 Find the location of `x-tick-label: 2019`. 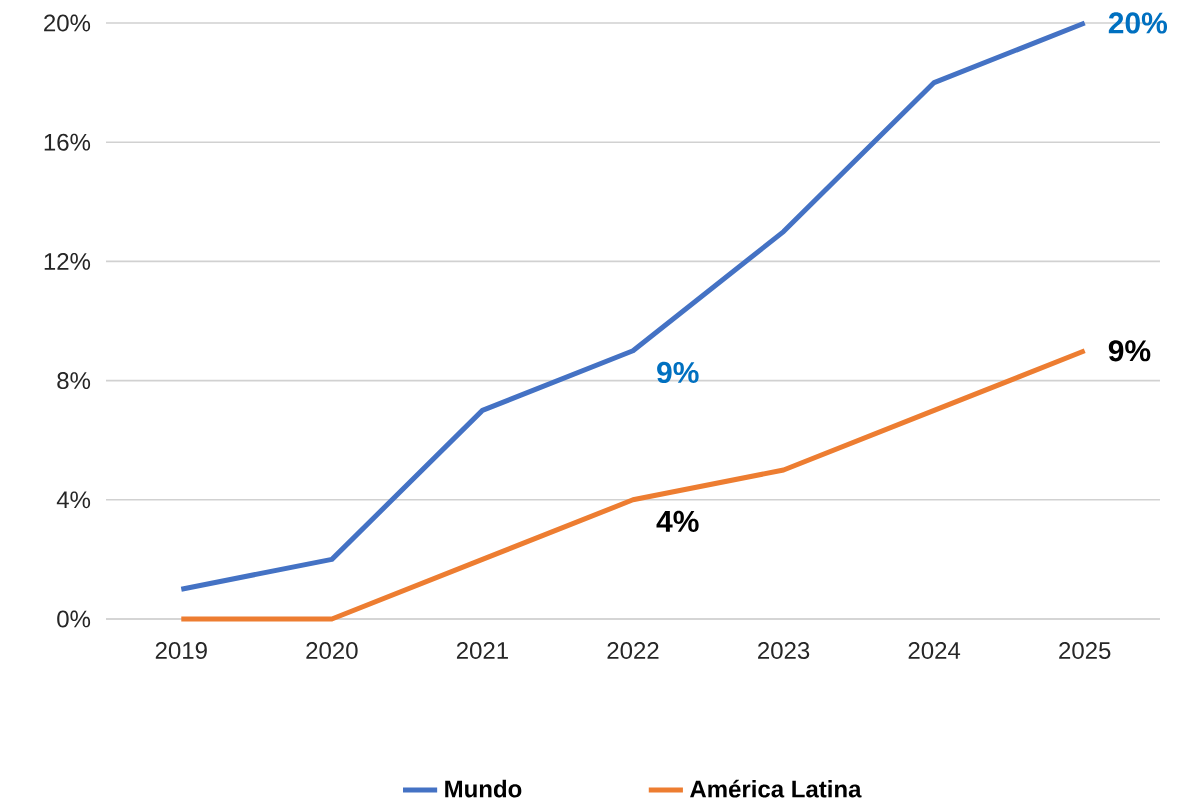

x-tick-label: 2019 is located at coordinates (181, 651).